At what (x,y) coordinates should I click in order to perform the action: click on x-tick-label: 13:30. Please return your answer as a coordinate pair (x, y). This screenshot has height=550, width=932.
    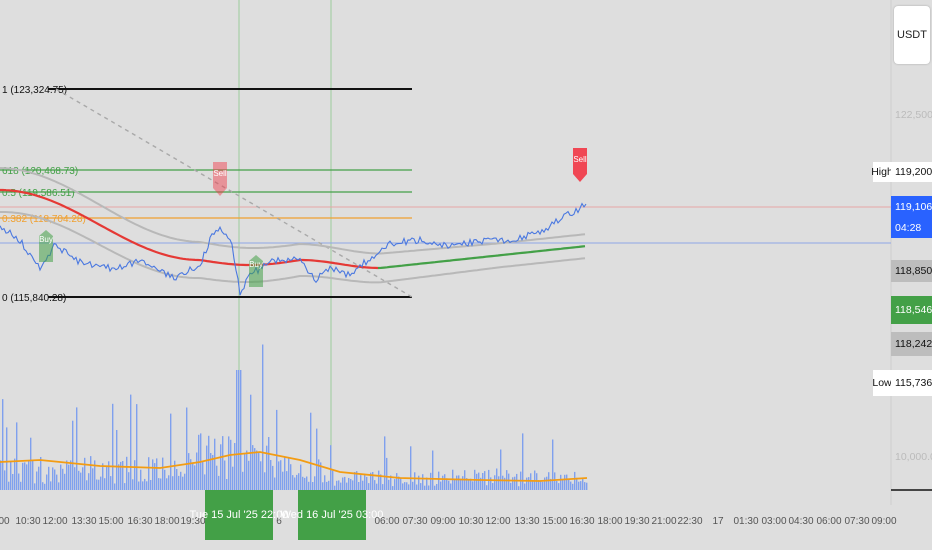
    Looking at the image, I should click on (83, 521).